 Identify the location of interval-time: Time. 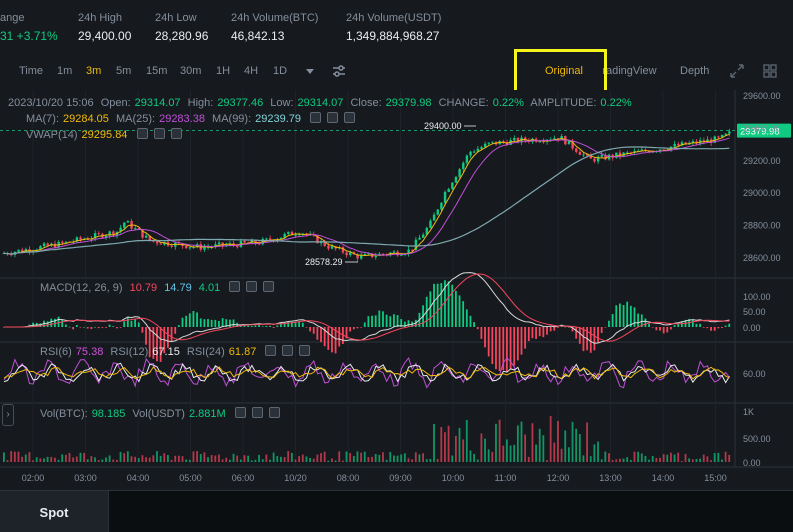
(31, 71).